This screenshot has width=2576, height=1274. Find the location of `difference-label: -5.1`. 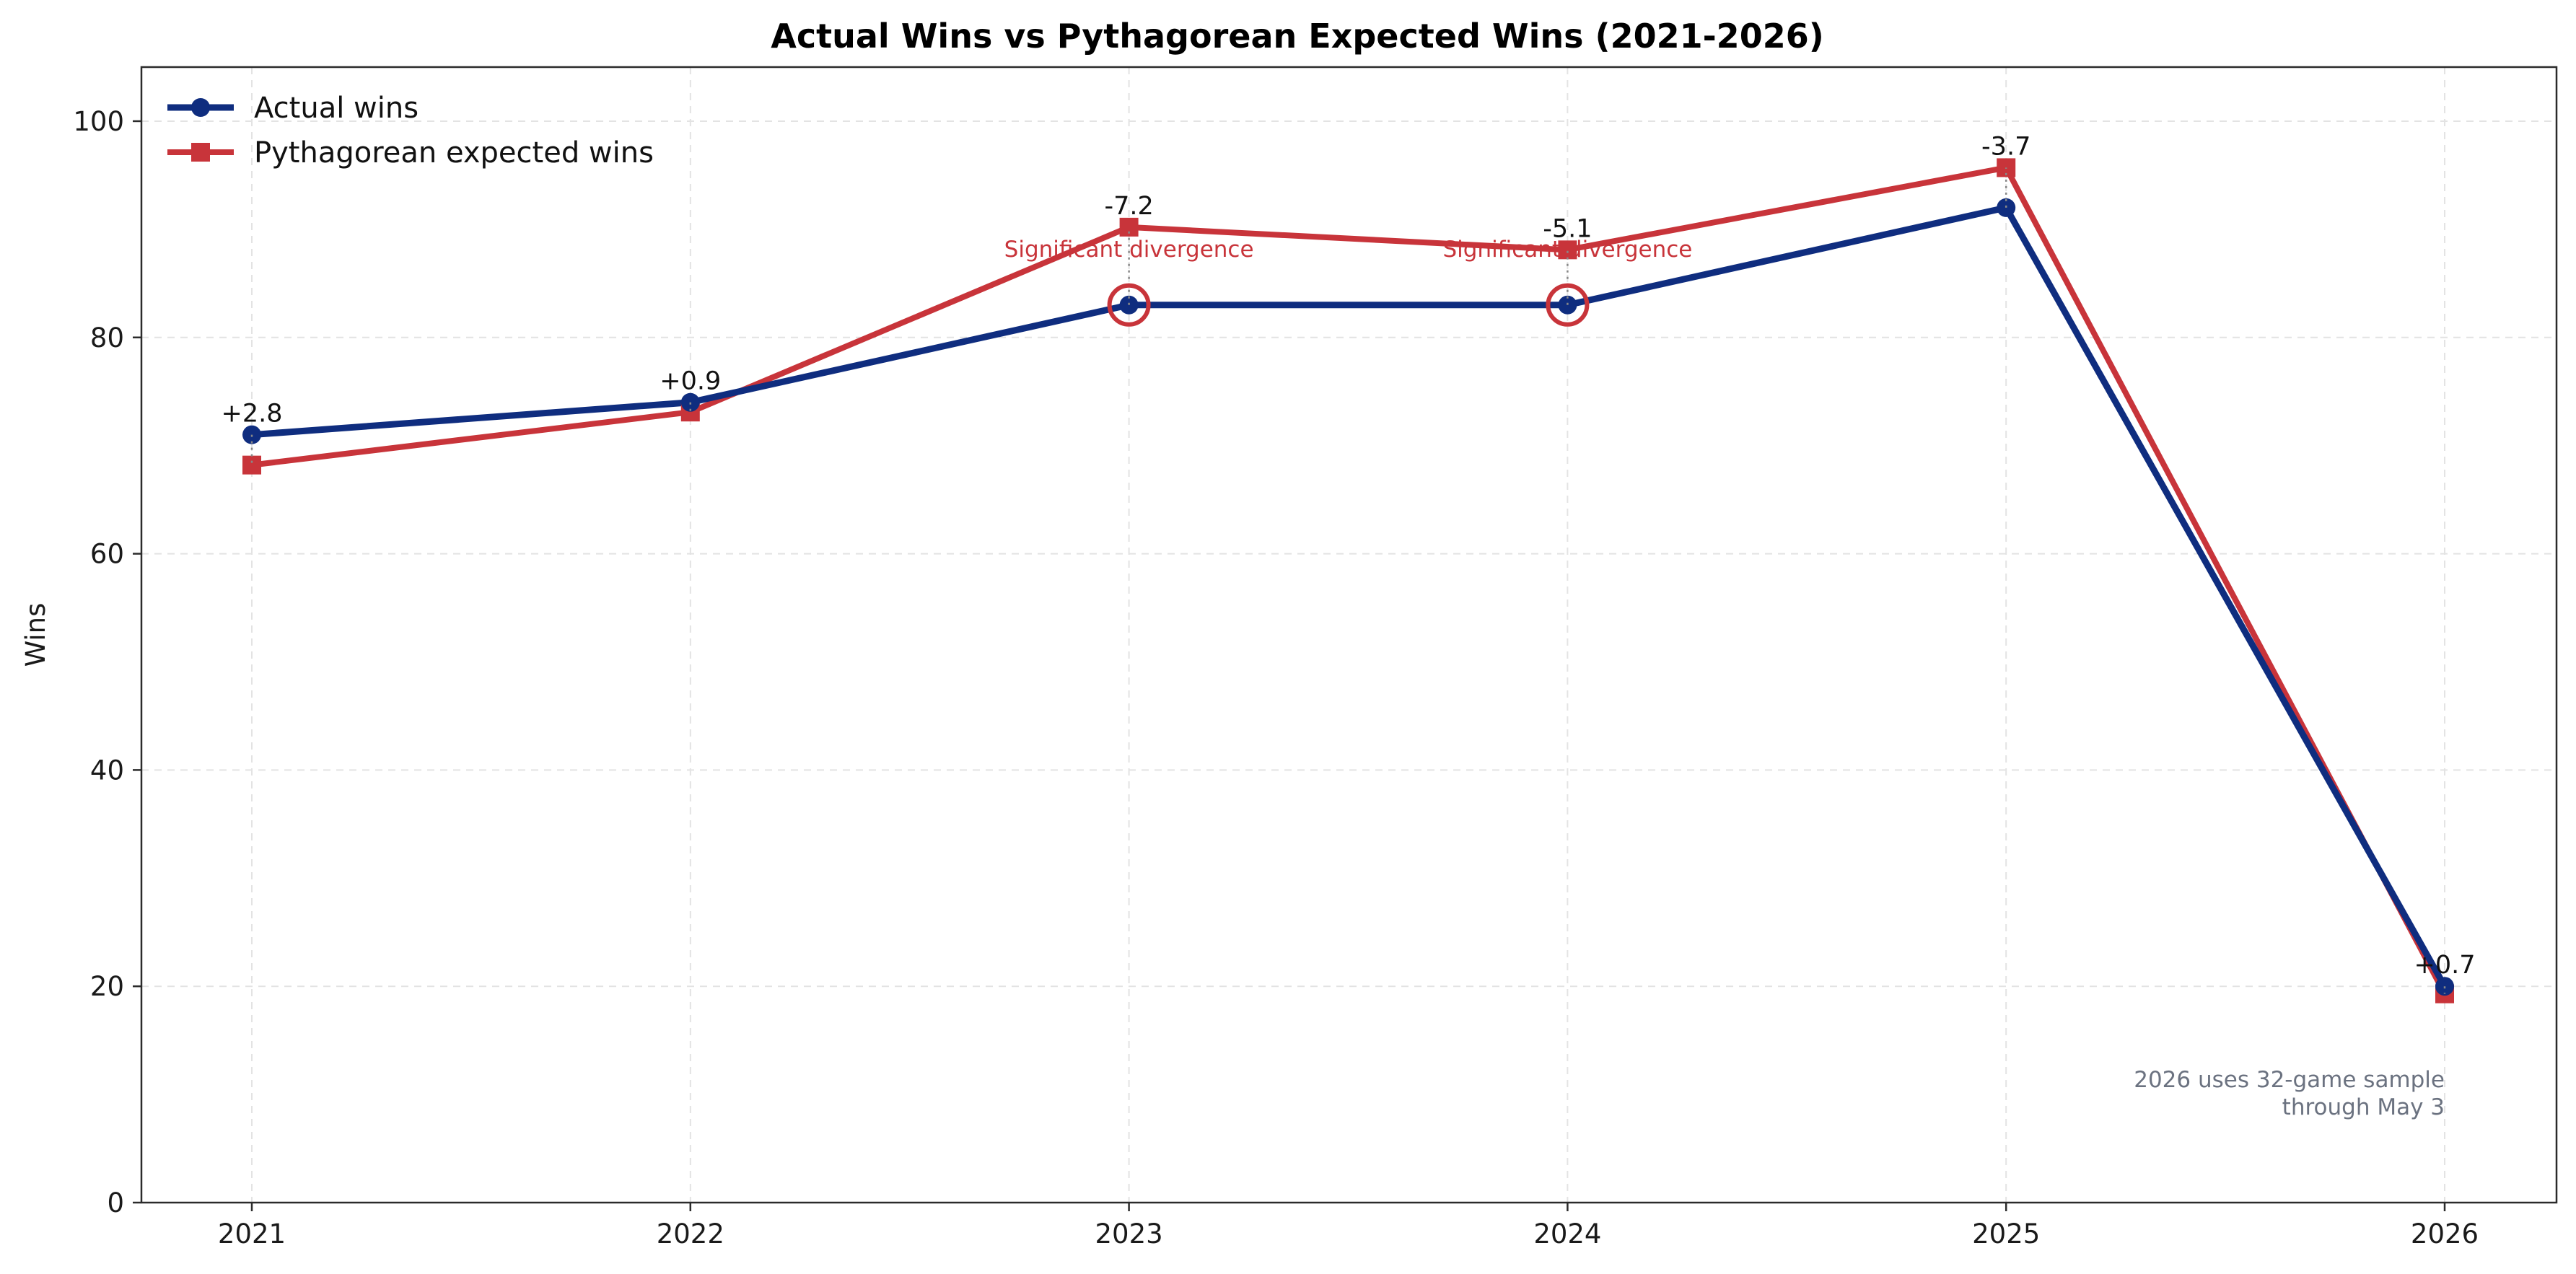

difference-label: -5.1 is located at coordinates (1567, 229).